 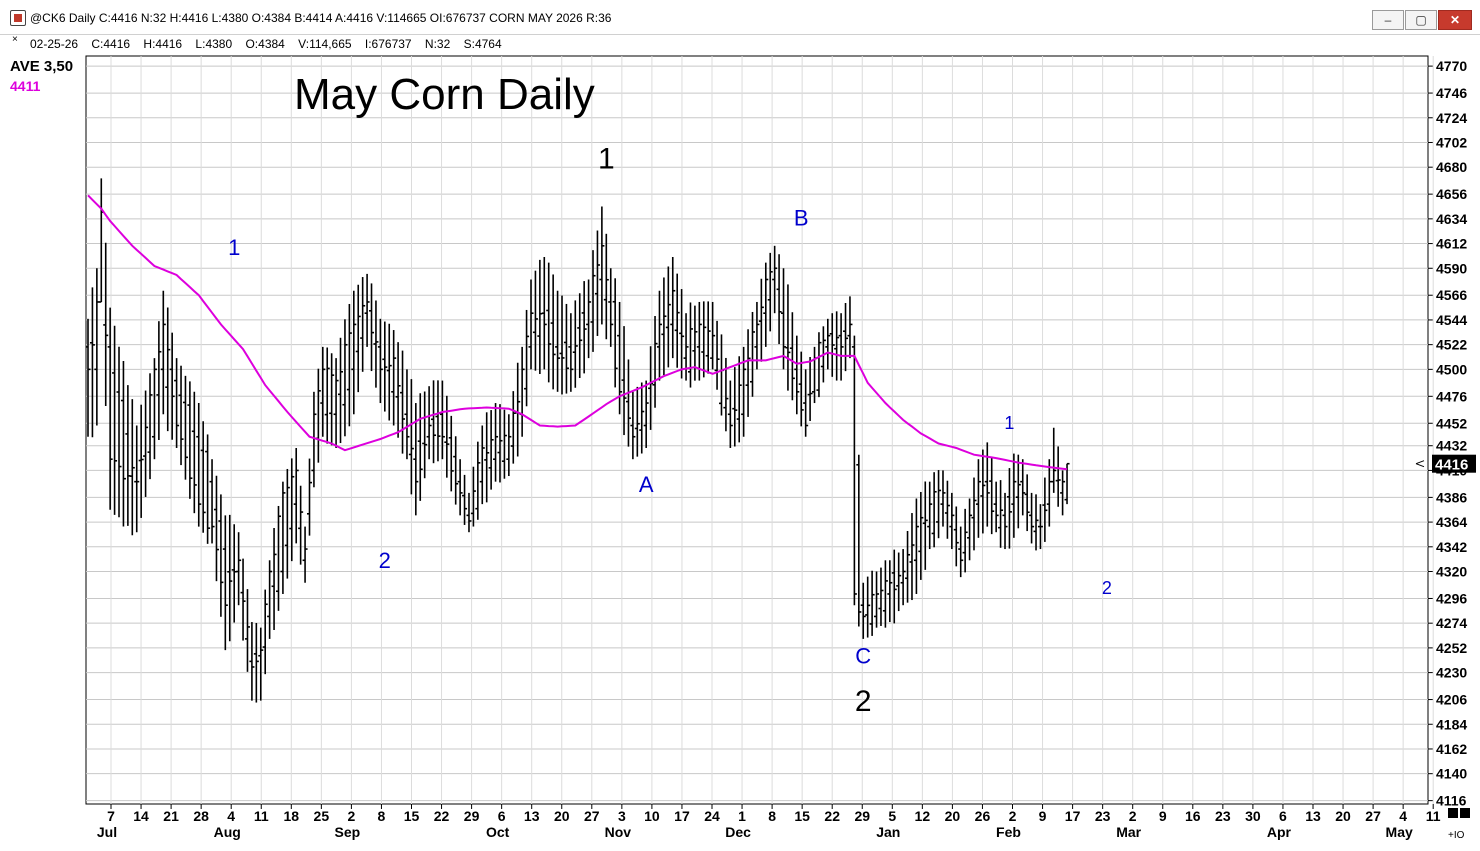 I want to click on y-tick-label: 4274, so click(x=1451, y=623).